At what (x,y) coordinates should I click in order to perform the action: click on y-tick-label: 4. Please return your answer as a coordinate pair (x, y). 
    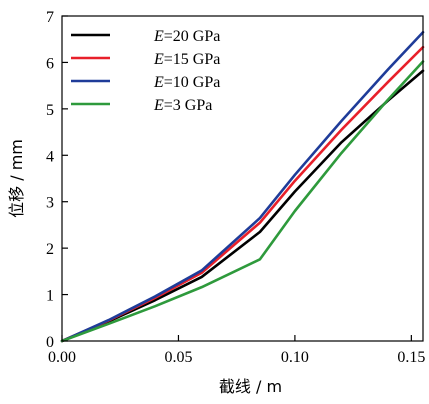
    Looking at the image, I should click on (50, 156).